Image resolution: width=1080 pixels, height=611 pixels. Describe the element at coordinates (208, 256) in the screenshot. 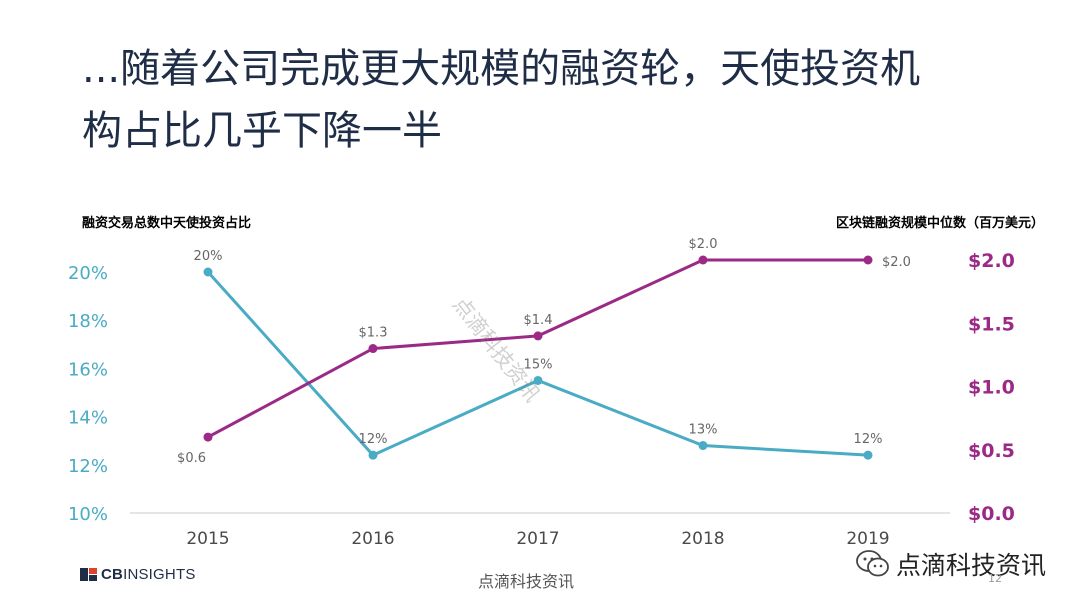

I see `data-label: 20%` at that location.